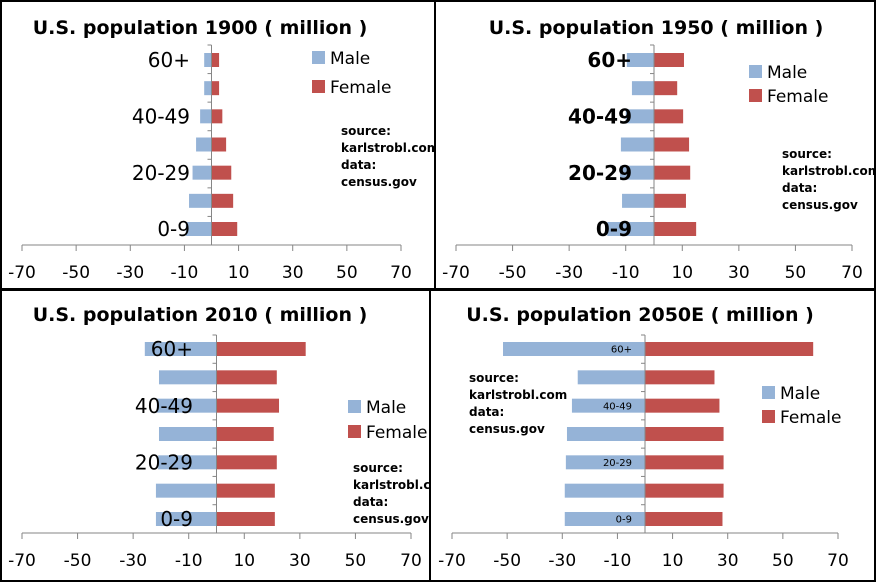 Image resolution: width=876 pixels, height=582 pixels. I want to click on chart-title: U.S. population 2050E ( million ), so click(640, 315).